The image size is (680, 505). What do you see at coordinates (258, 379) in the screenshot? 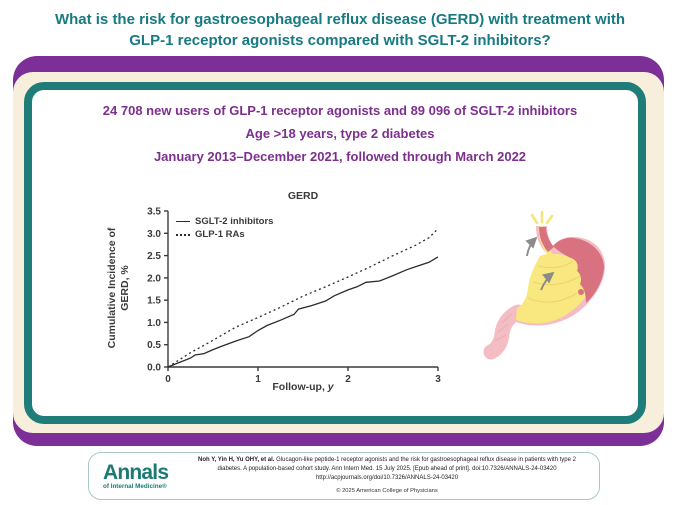
I see `svg-text: 1` at bounding box center [258, 379].